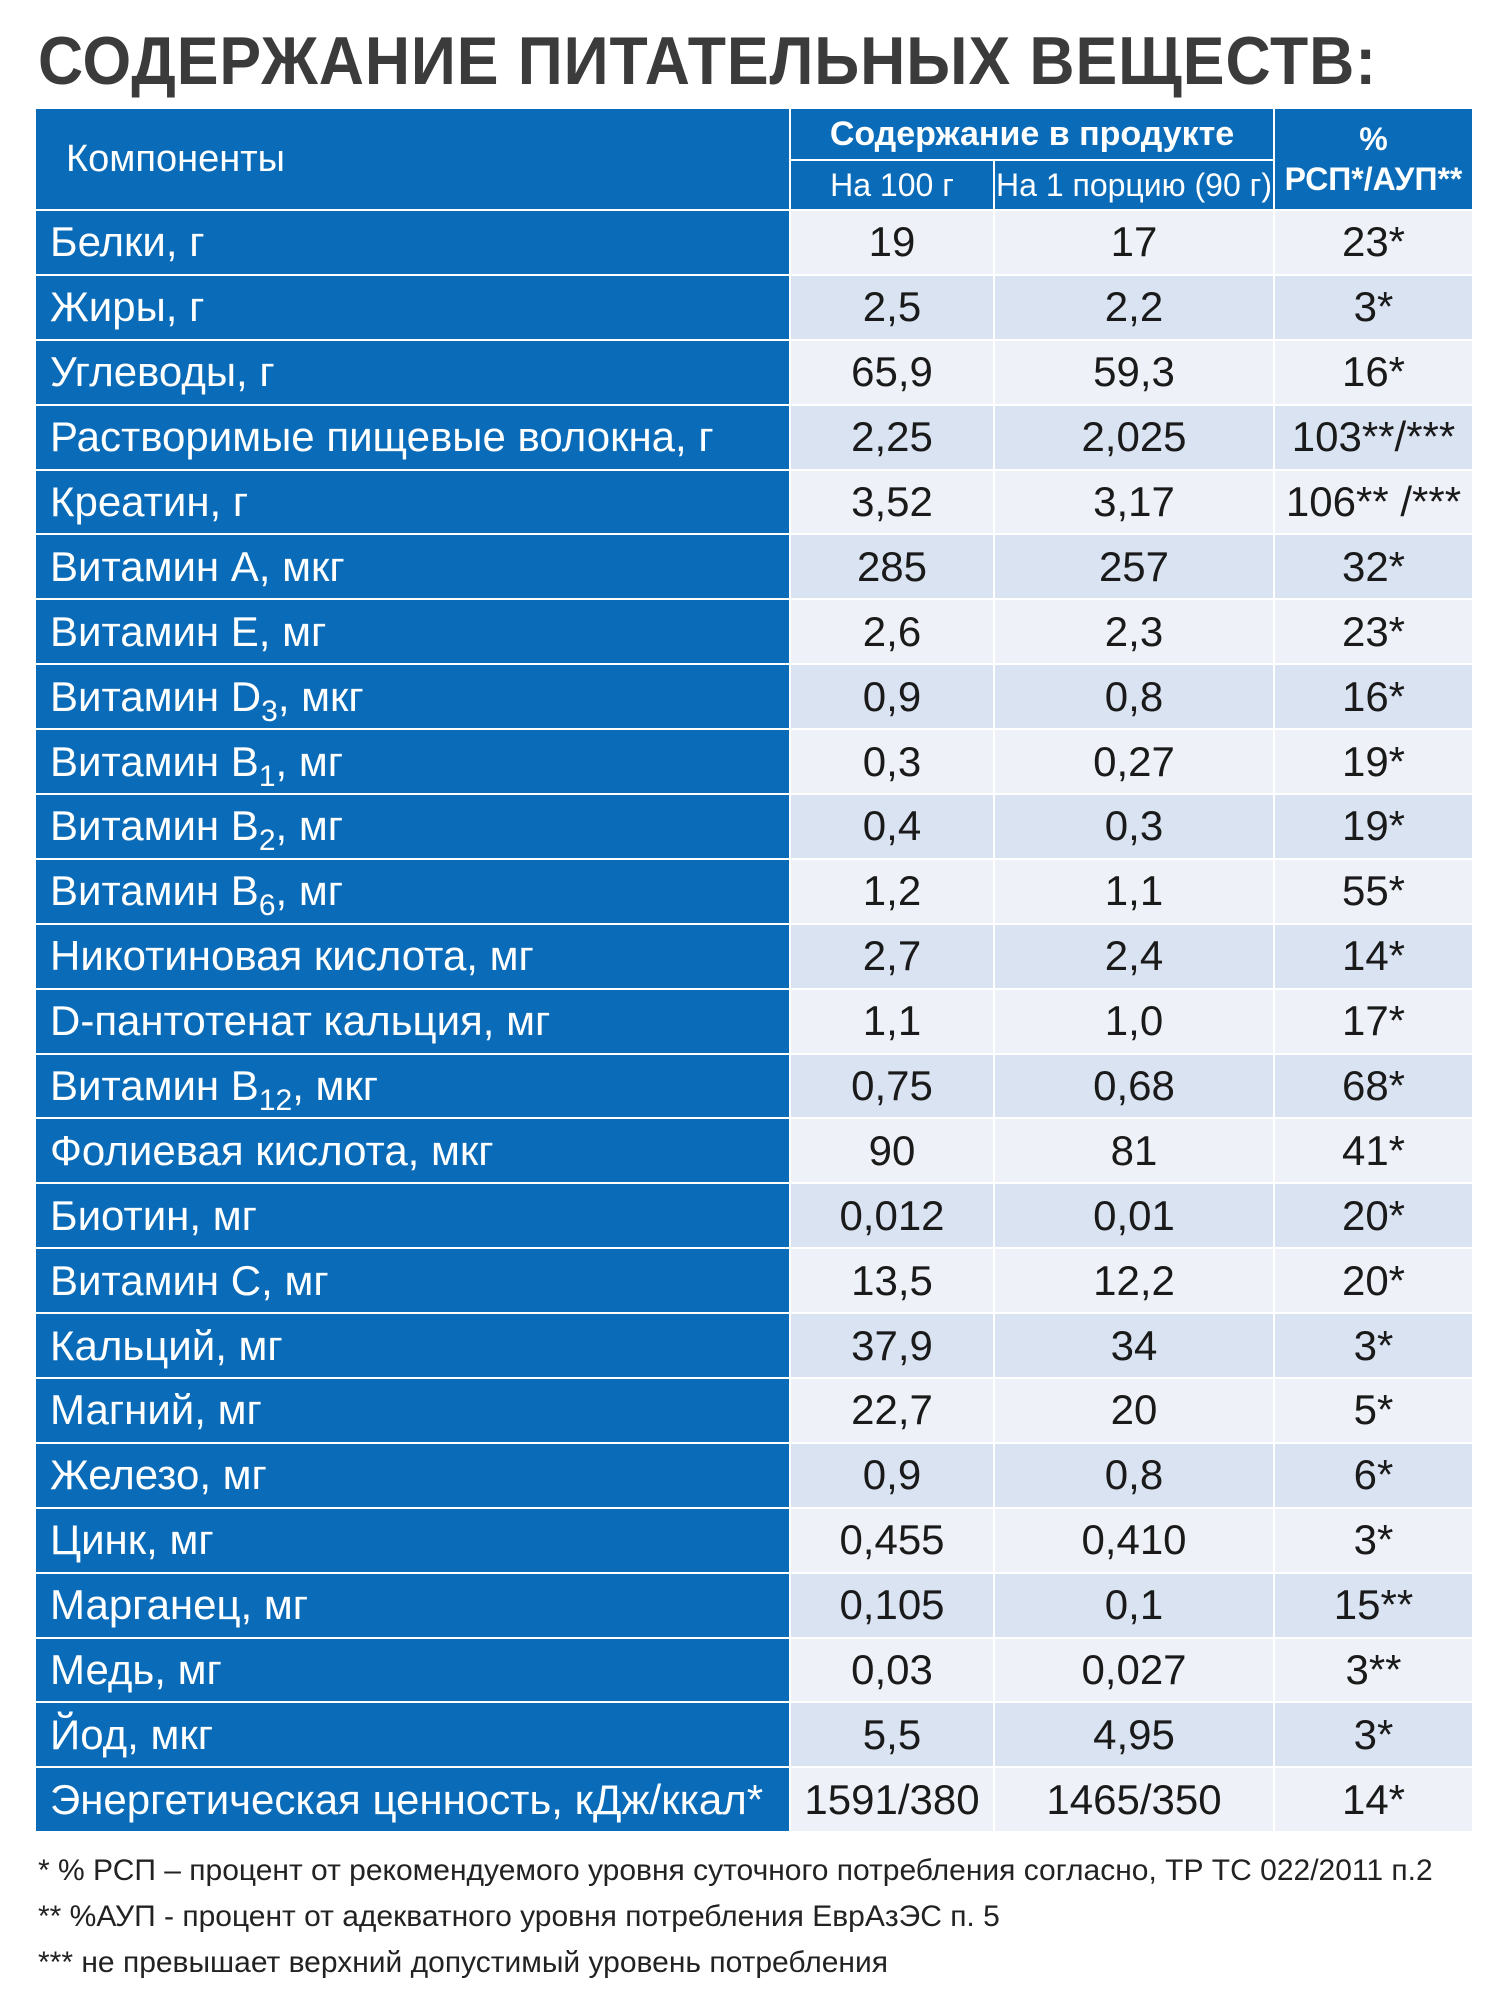 This screenshot has width=1500, height=2000. Describe the element at coordinates (1373, 179) in the screenshot. I see `header-percent-label: РСП*/АУП**` at that location.